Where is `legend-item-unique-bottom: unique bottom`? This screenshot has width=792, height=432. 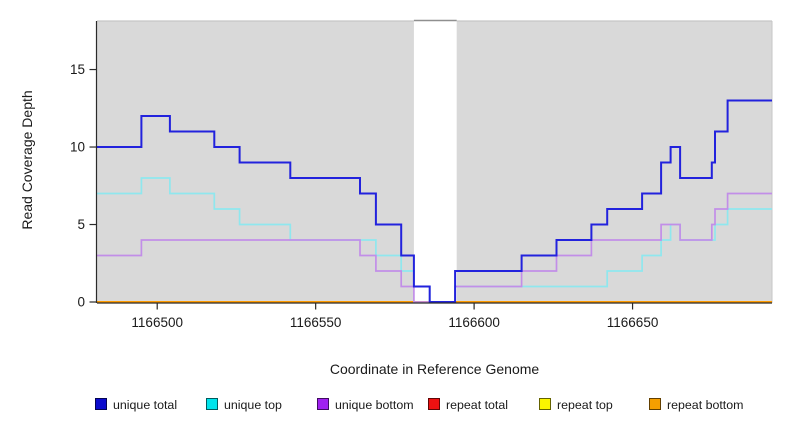
legend-item-unique-bottom: unique bottom is located at coordinates (365, 405).